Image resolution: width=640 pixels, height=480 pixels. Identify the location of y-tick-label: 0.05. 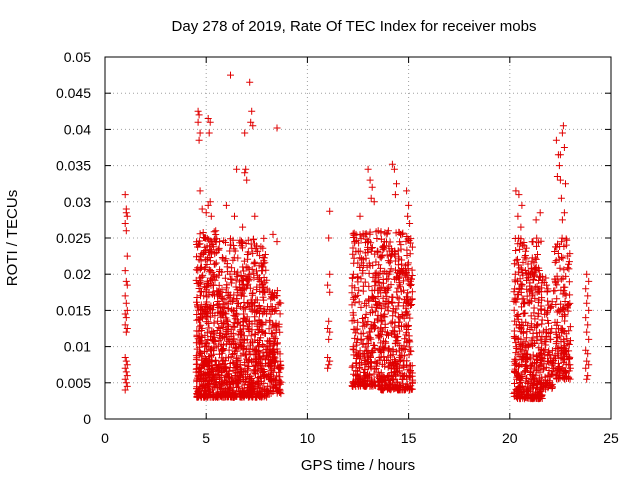
(77, 57).